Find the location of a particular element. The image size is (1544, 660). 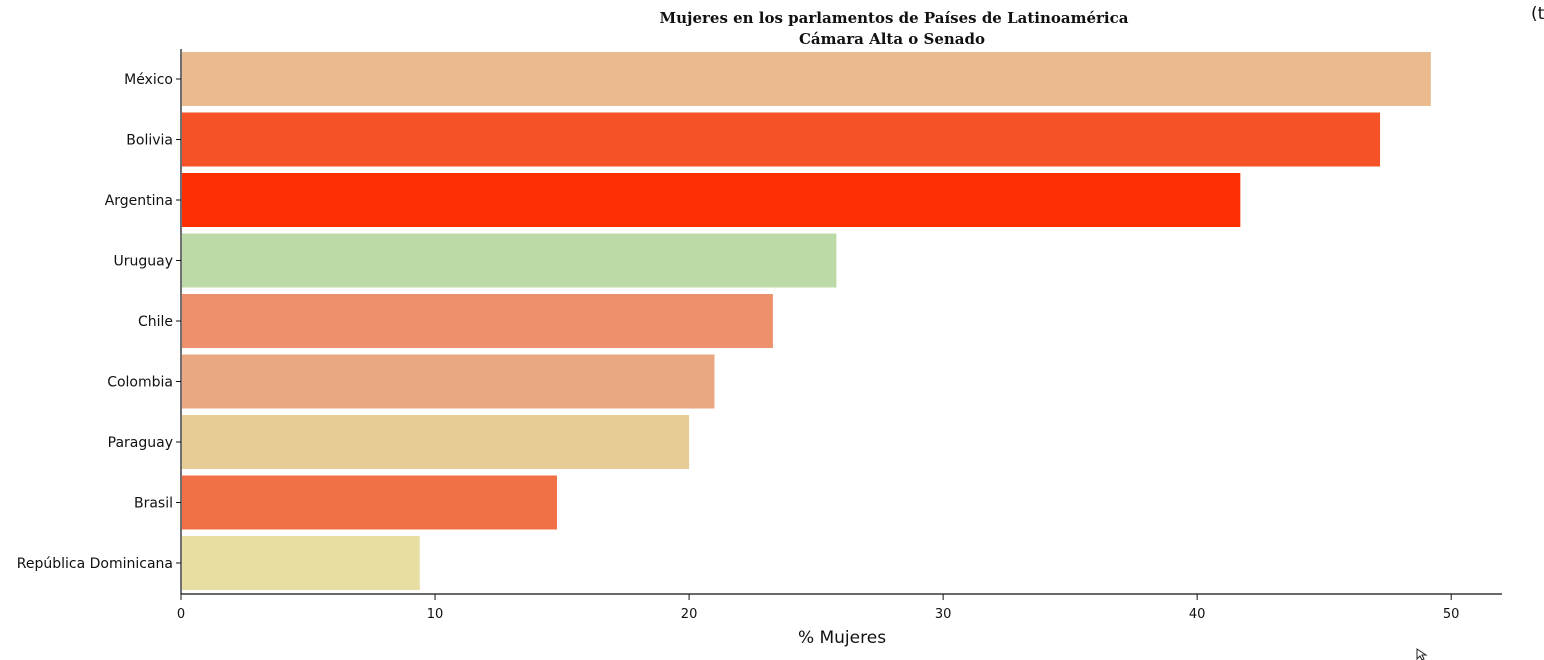

category-label-3: Uruguay is located at coordinates (144, 262).